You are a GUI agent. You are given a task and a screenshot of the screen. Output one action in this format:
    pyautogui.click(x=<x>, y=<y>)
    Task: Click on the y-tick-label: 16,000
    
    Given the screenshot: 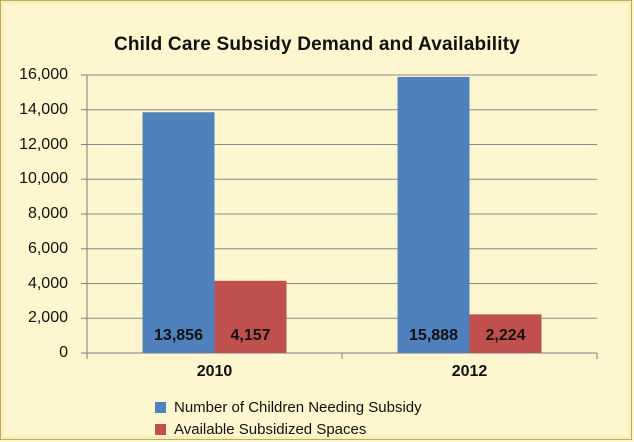 What is the action you would take?
    pyautogui.click(x=43, y=74)
    